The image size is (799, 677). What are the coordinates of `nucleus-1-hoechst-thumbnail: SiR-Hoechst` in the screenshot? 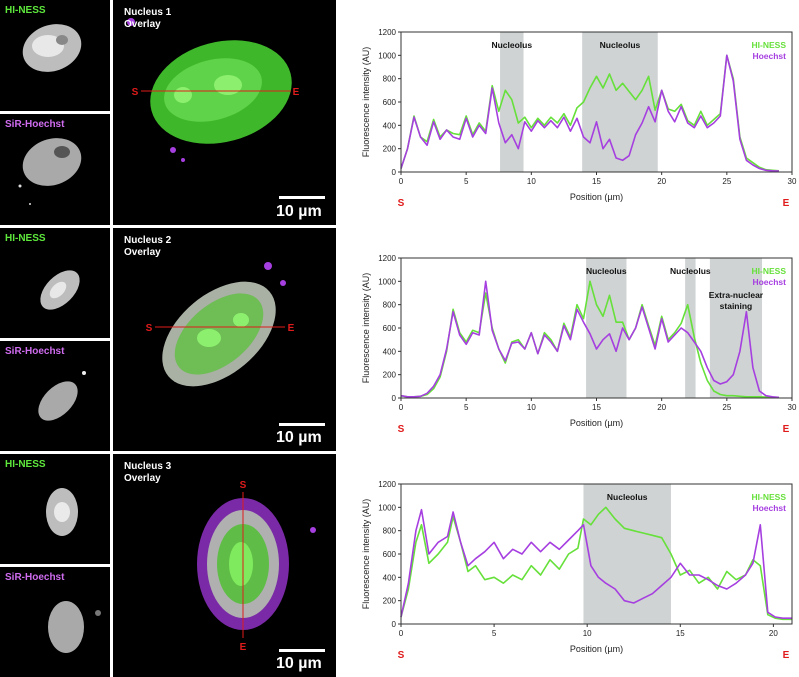 It's located at (55, 169).